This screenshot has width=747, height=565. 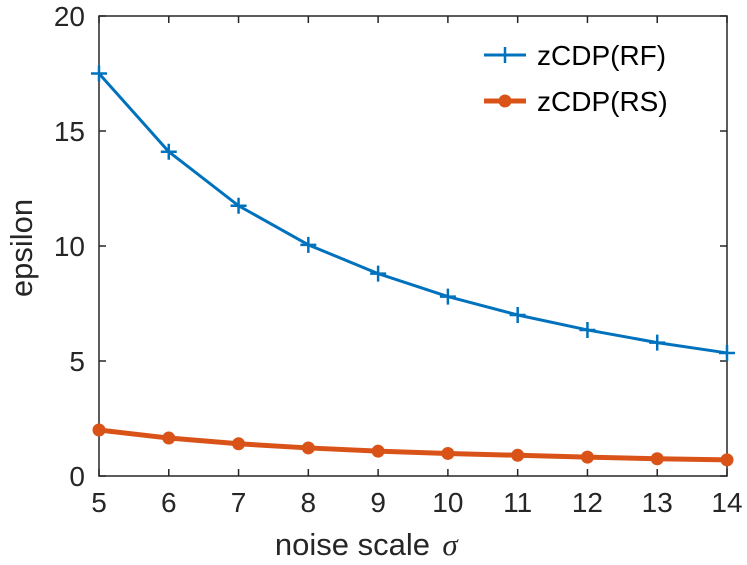 I want to click on x-tick-label: 7, so click(x=239, y=502).